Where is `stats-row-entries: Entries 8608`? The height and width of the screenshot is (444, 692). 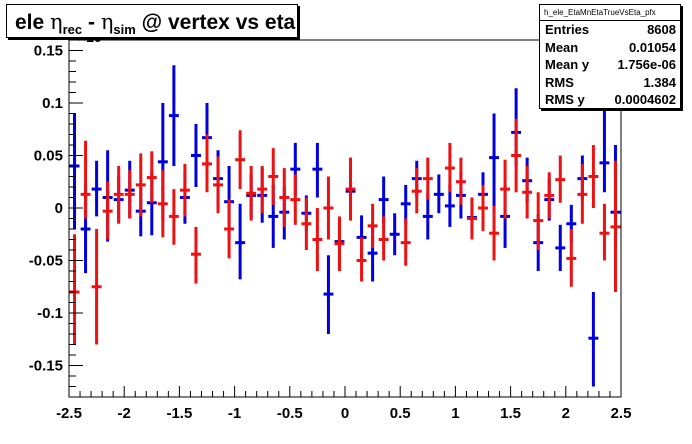 stats-row-entries: Entries 8608 is located at coordinates (610, 30).